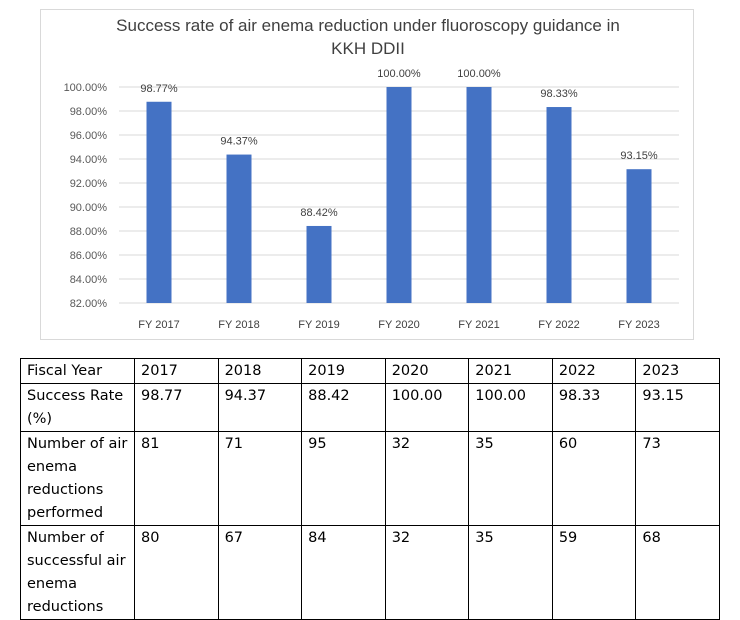  Describe the element at coordinates (89, 160) in the screenshot. I see `y-tick-label: 94.00%` at that location.